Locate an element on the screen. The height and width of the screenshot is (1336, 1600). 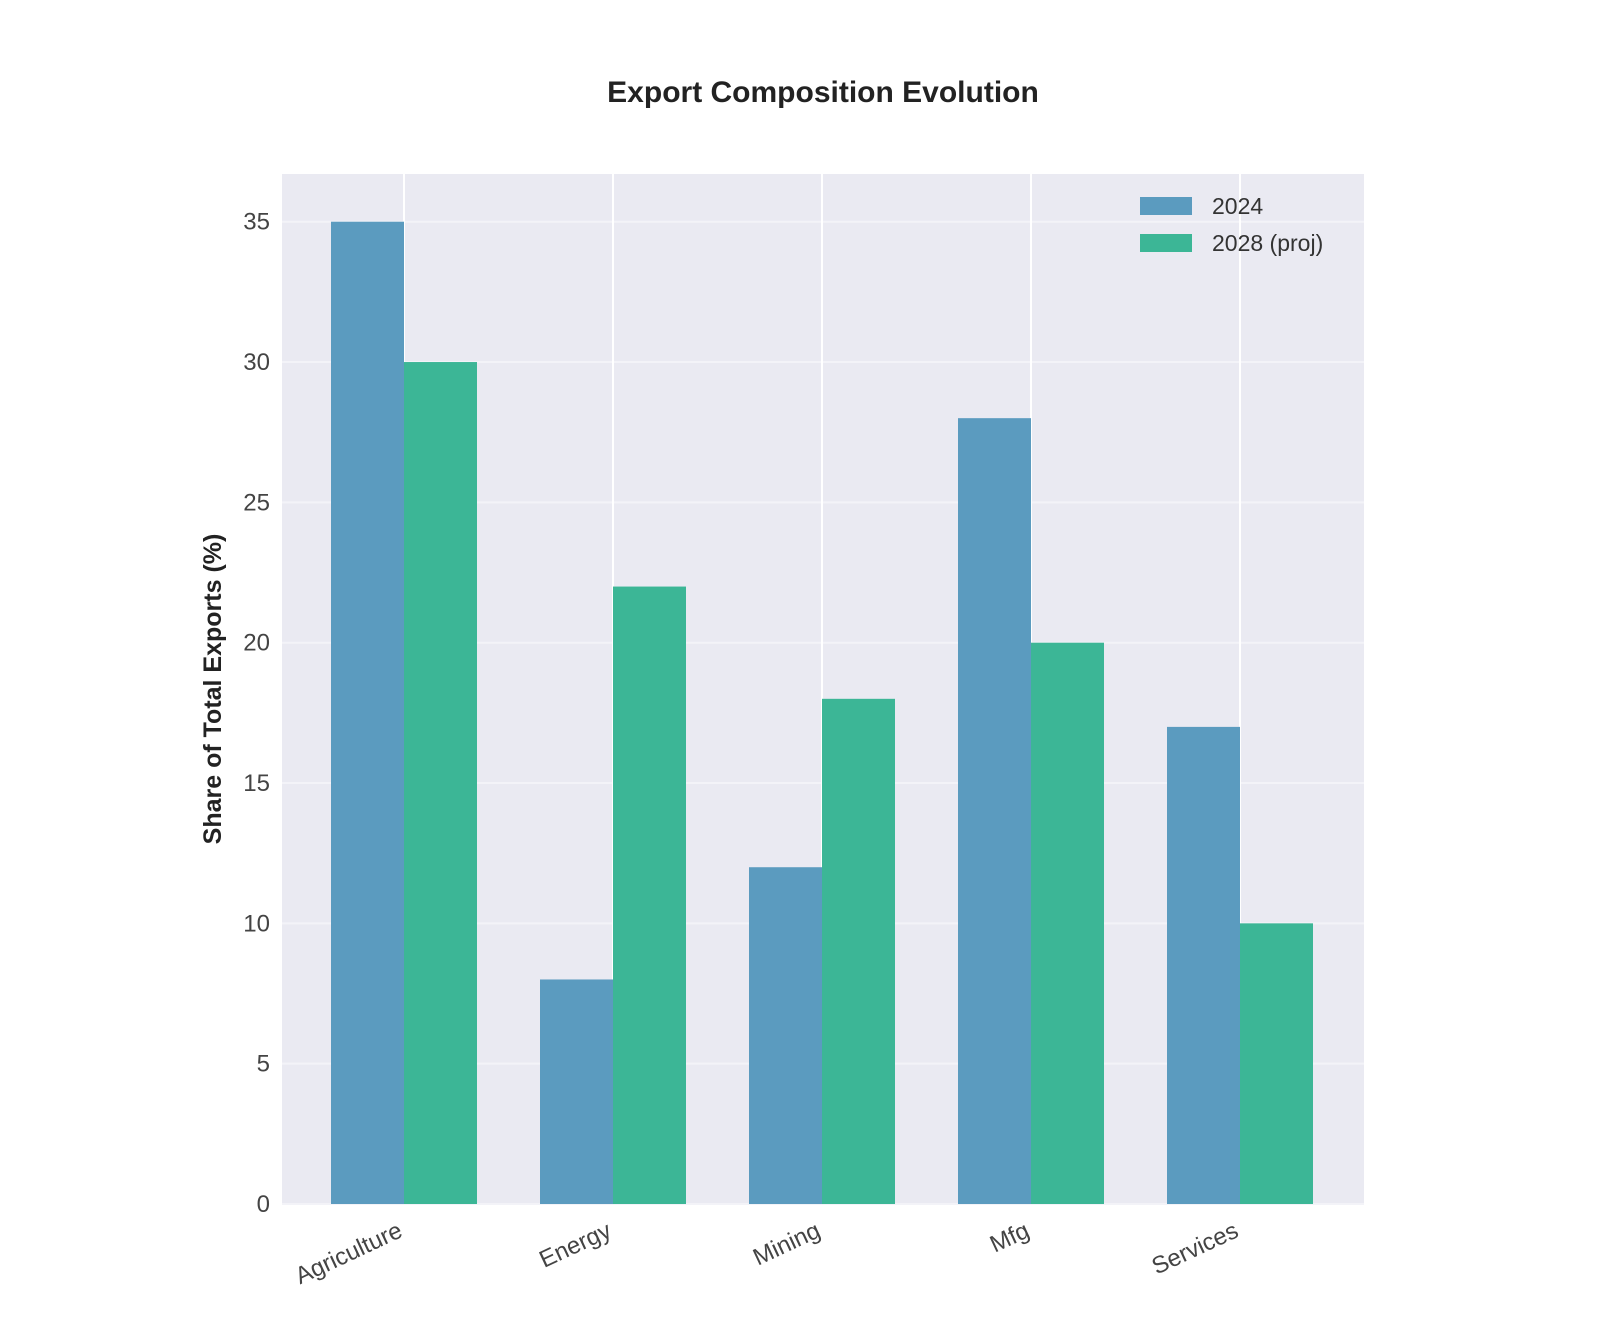
legend: 2024 2028 (proj) is located at coordinates (1231, 224).